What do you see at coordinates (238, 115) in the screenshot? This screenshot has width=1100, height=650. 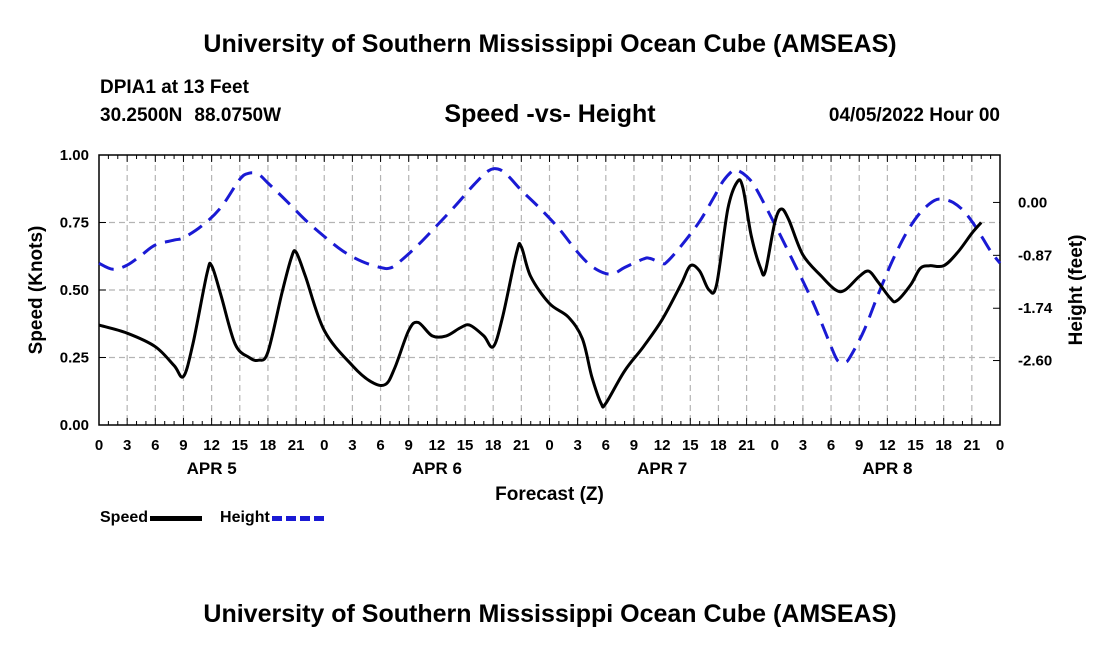 I see `station-longitude: 88.0750W` at bounding box center [238, 115].